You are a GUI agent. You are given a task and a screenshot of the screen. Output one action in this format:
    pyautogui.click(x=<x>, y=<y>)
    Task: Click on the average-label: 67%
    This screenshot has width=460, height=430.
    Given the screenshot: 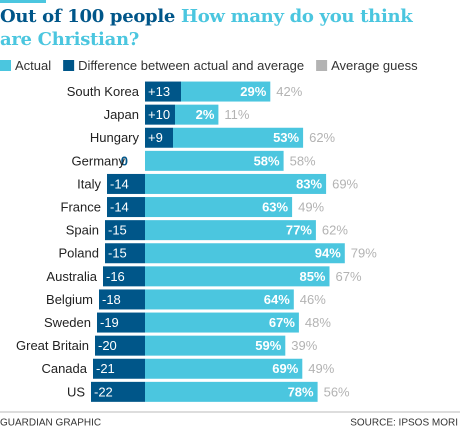 What is the action you would take?
    pyautogui.click(x=349, y=276)
    